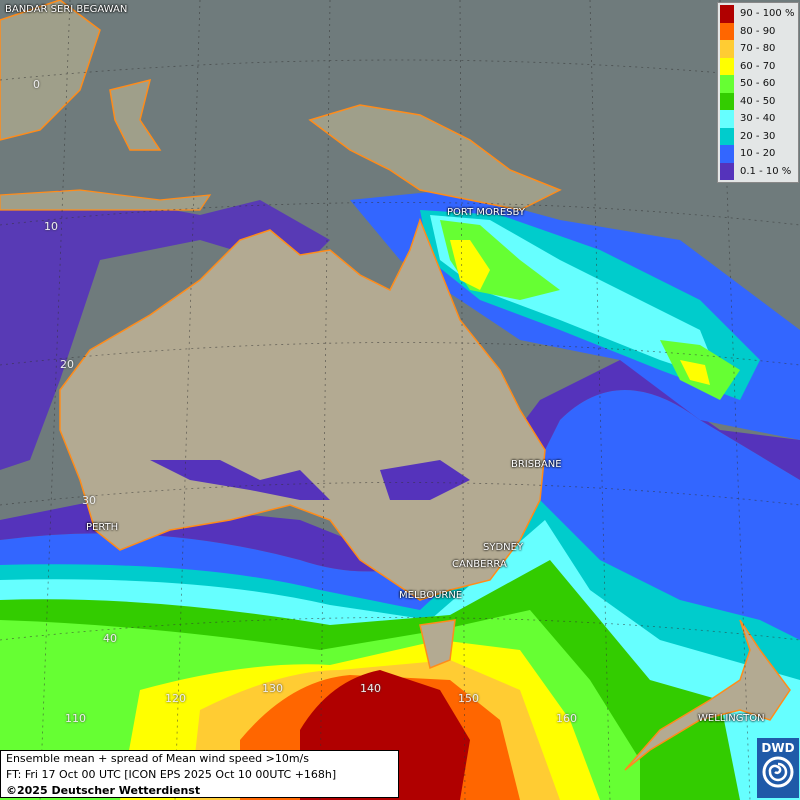  Describe the element at coordinates (103, 790) in the screenshot. I see `info-copyright: ©2025 Deutscher Wetterdienst` at that location.